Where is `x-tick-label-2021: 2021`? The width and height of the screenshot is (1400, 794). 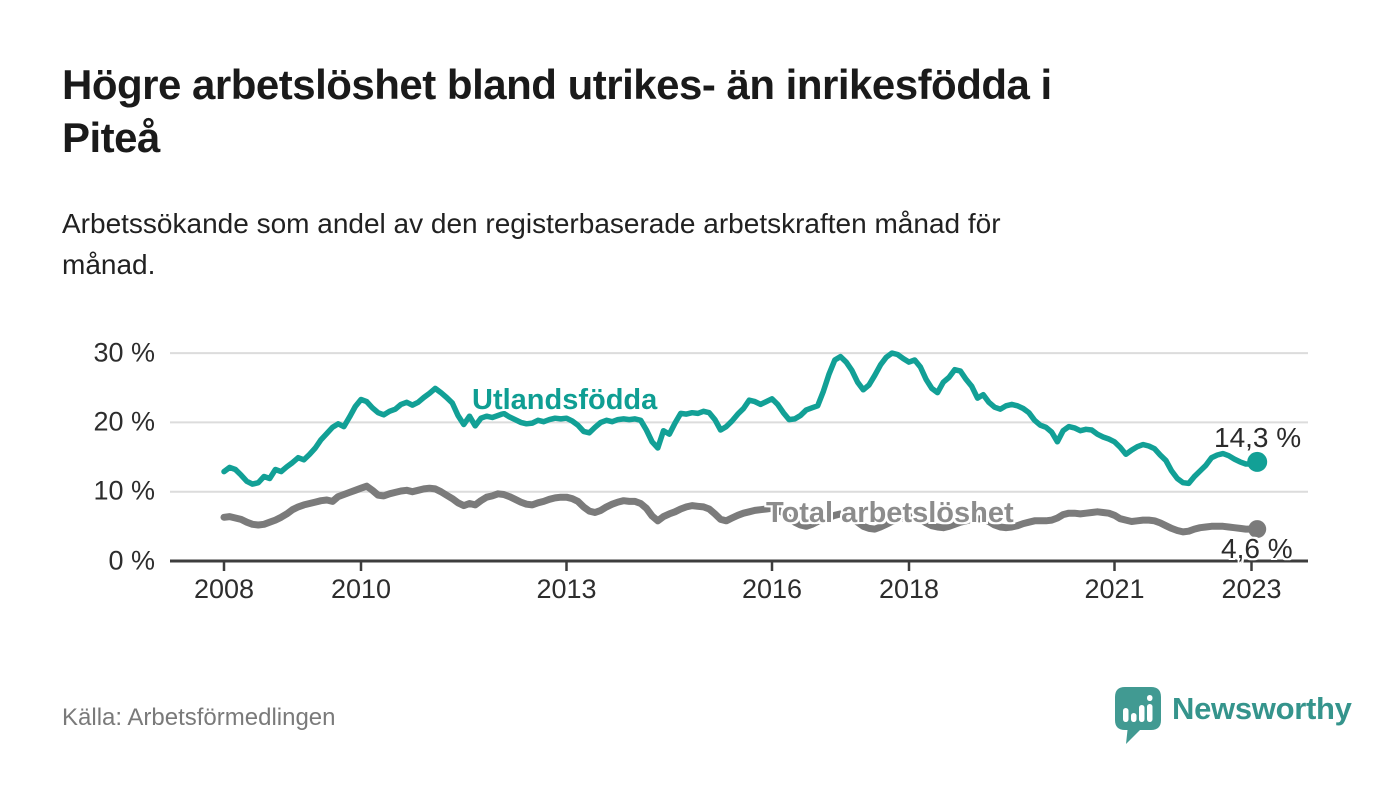 x-tick-label-2021: 2021 is located at coordinates (1114, 589).